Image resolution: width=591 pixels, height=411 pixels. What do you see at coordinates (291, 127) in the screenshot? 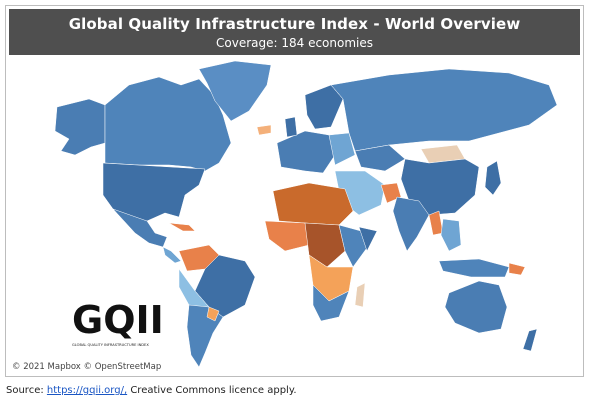
I see `uk` at bounding box center [291, 127].